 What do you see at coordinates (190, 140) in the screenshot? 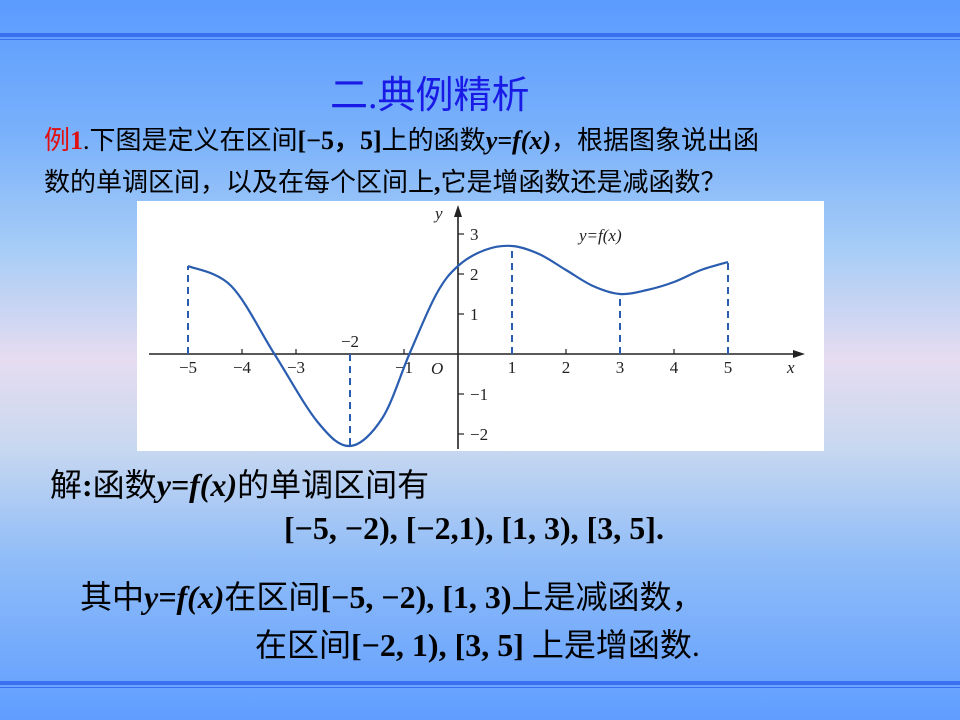
I see `text: .下图是定义在区间` at bounding box center [190, 140].